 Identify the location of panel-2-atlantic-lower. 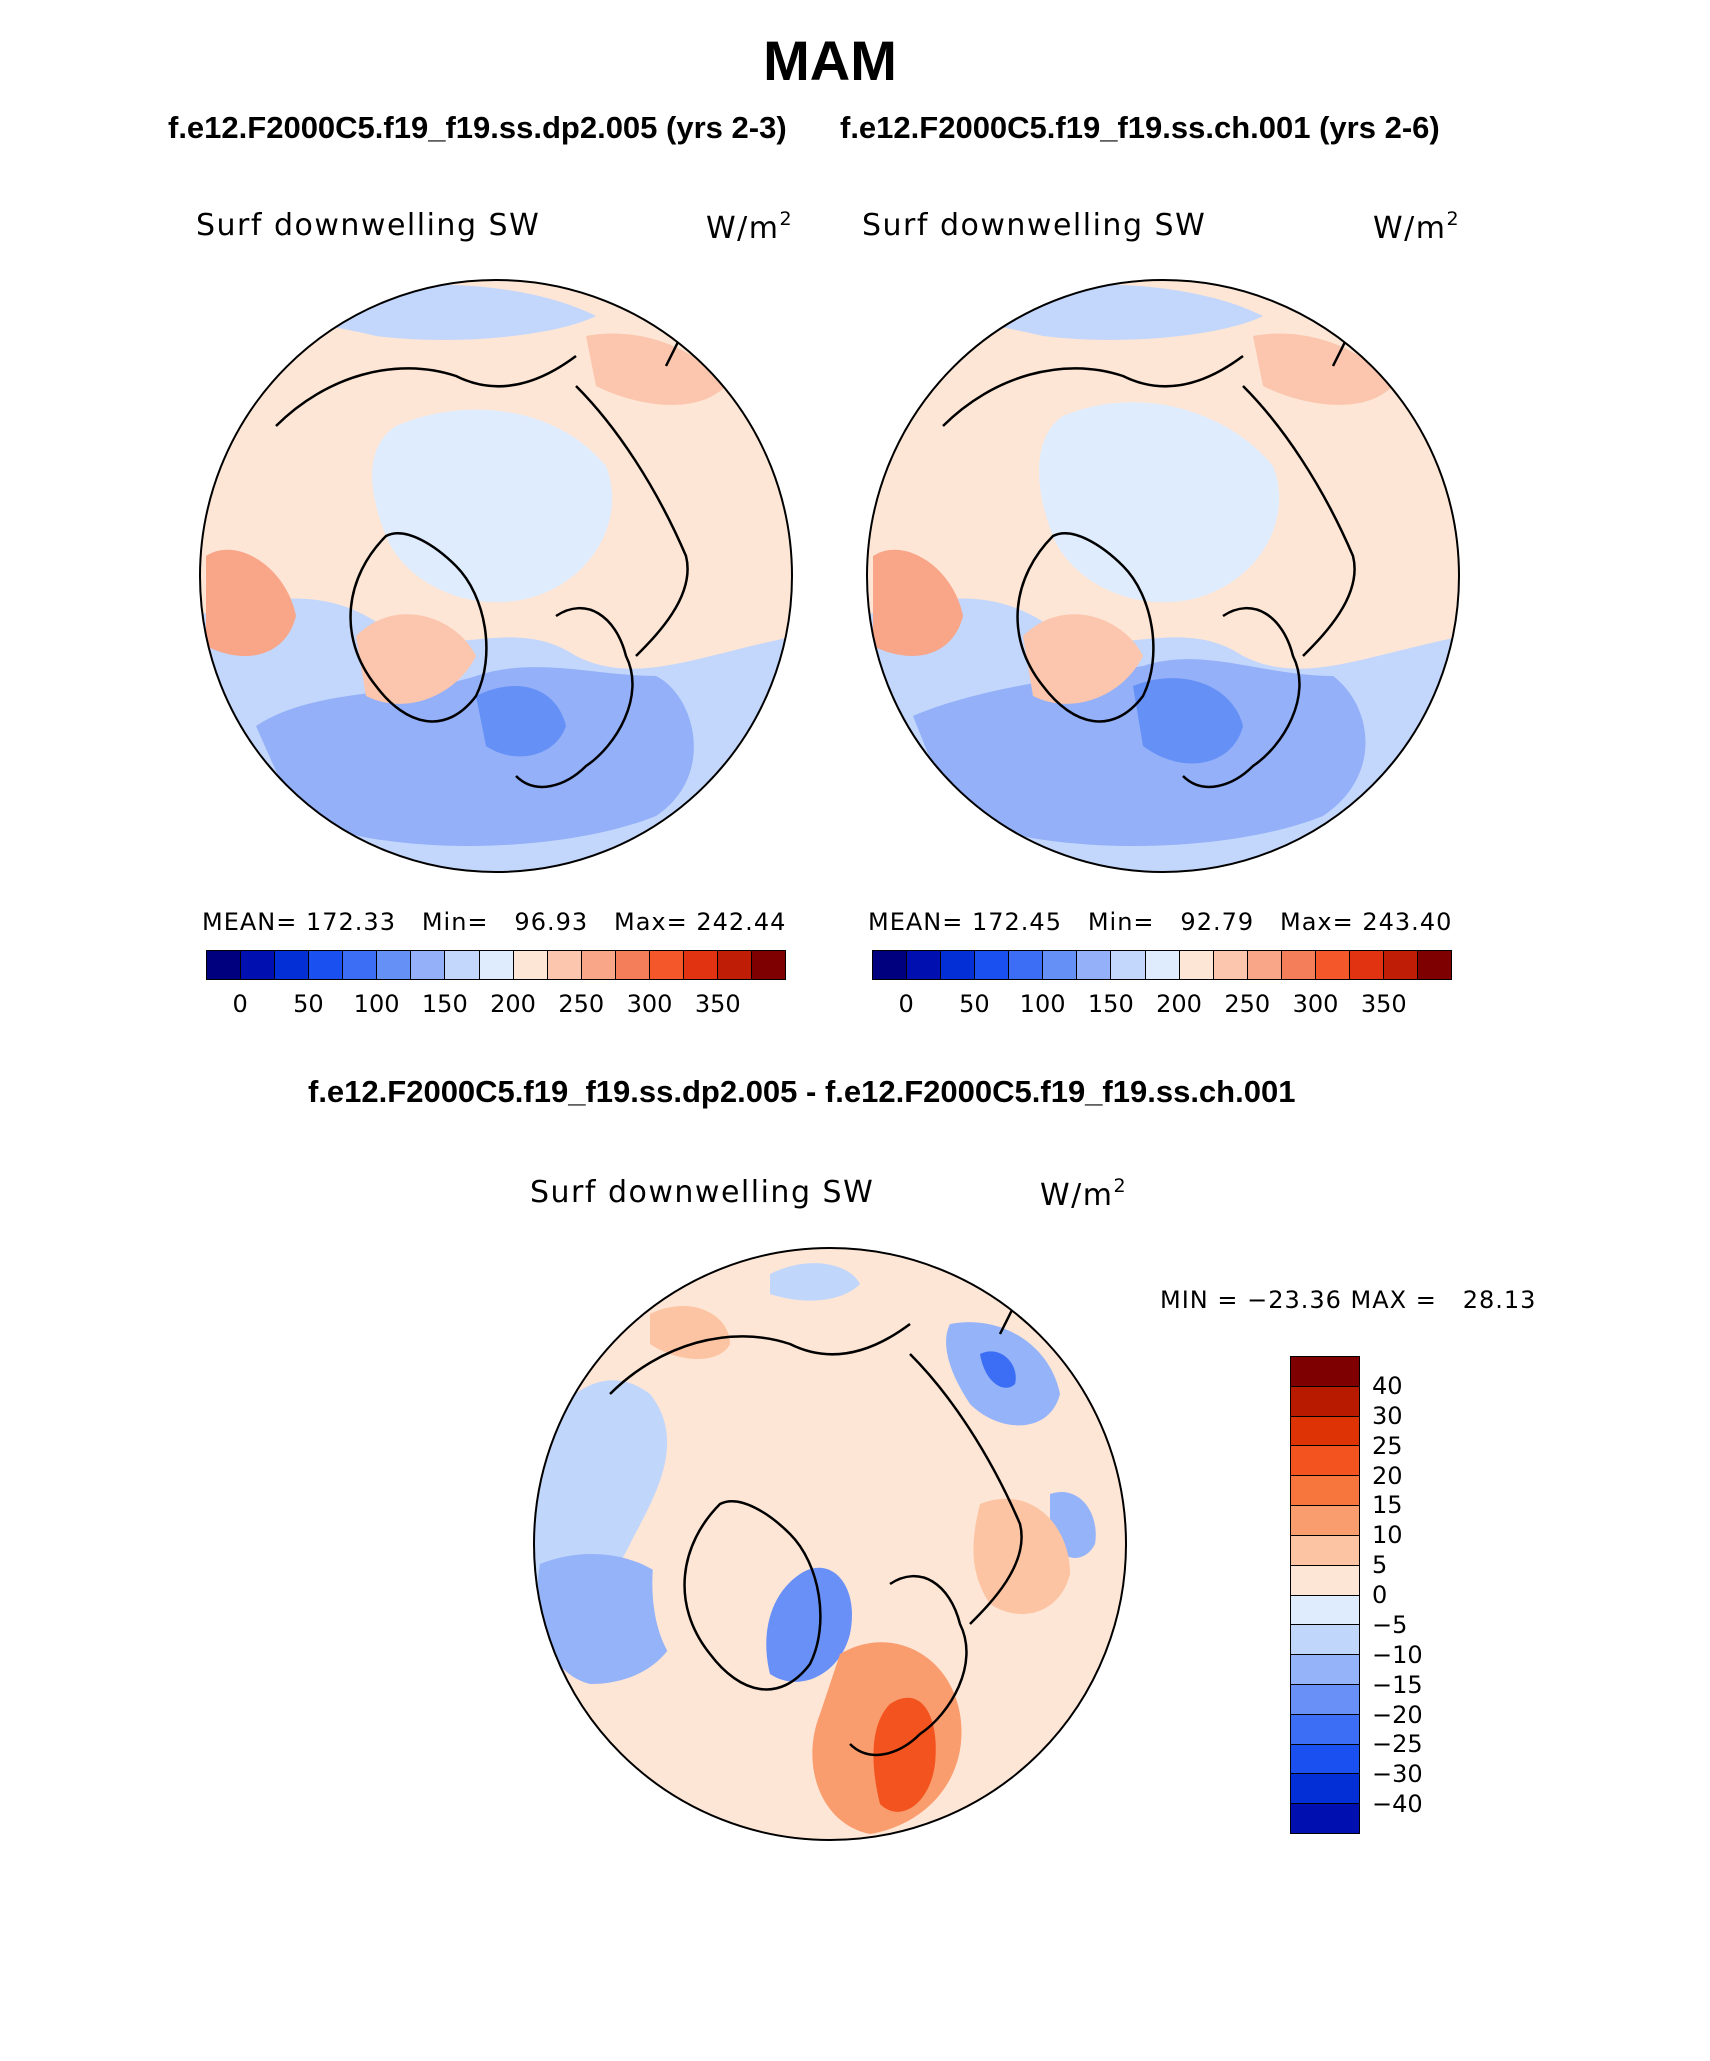
(1139, 752).